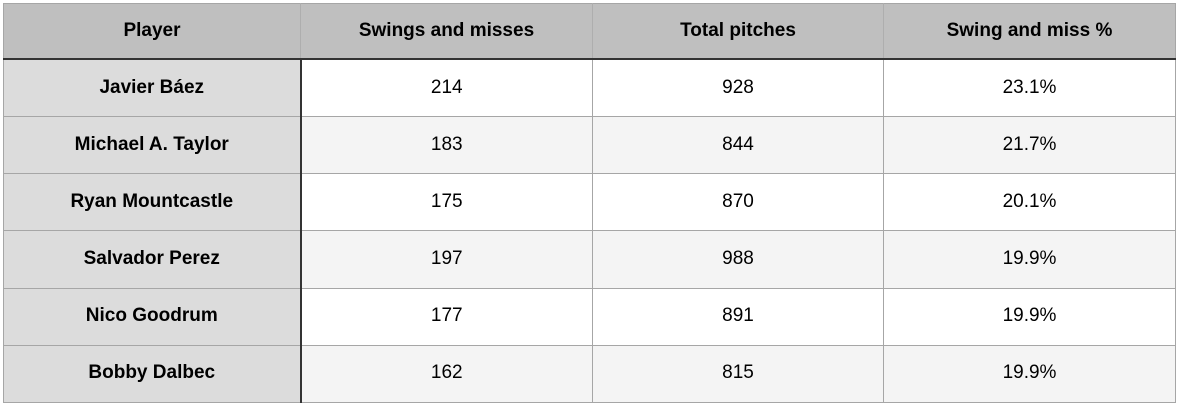 The height and width of the screenshot is (412, 1186). What do you see at coordinates (152, 145) in the screenshot?
I see `player-name-cell: Michael A. Taylor` at bounding box center [152, 145].